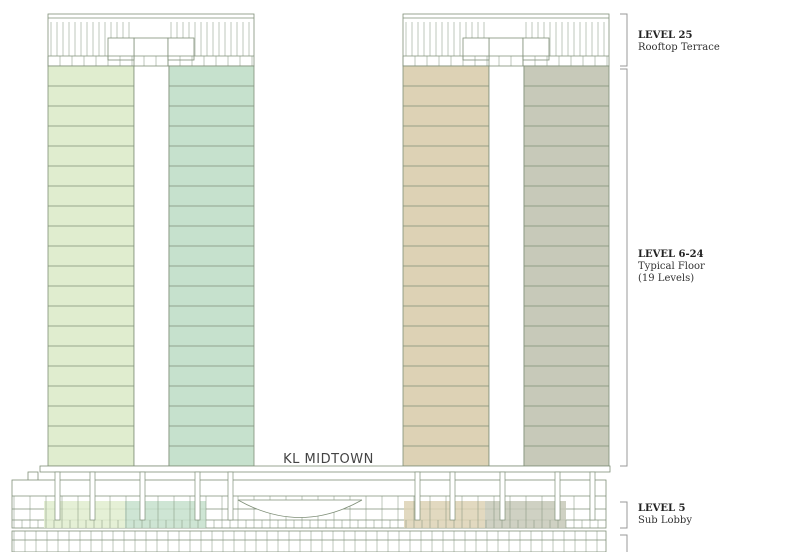 The image size is (800, 552). I want to click on level-title: LEVEL 25, so click(665, 35).